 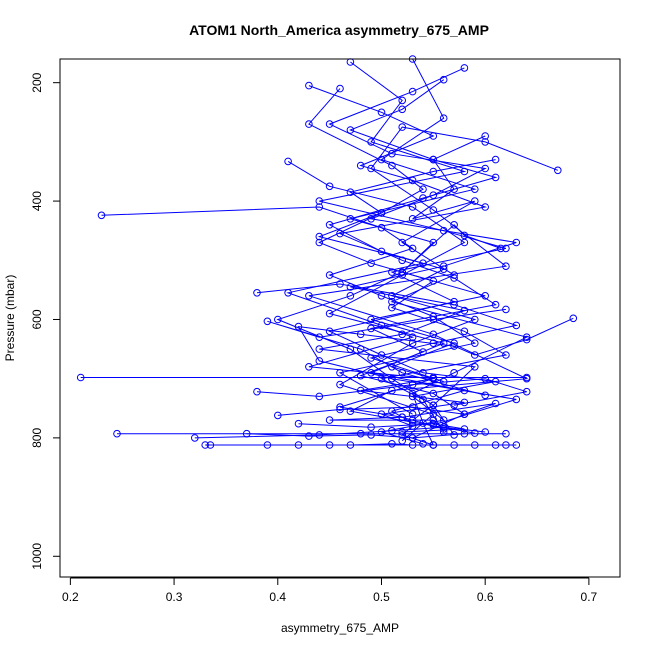 I want to click on x-tick-label: 0.7, so click(x=589, y=597).